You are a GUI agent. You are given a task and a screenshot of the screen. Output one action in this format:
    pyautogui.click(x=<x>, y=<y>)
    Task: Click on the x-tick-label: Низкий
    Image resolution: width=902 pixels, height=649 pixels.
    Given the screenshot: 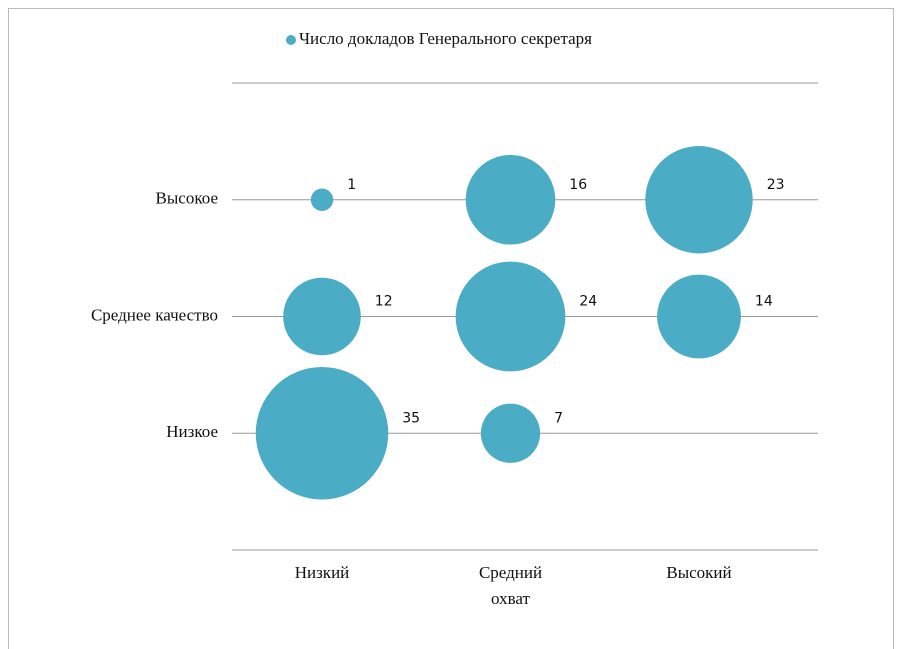 What is the action you would take?
    pyautogui.click(x=322, y=572)
    